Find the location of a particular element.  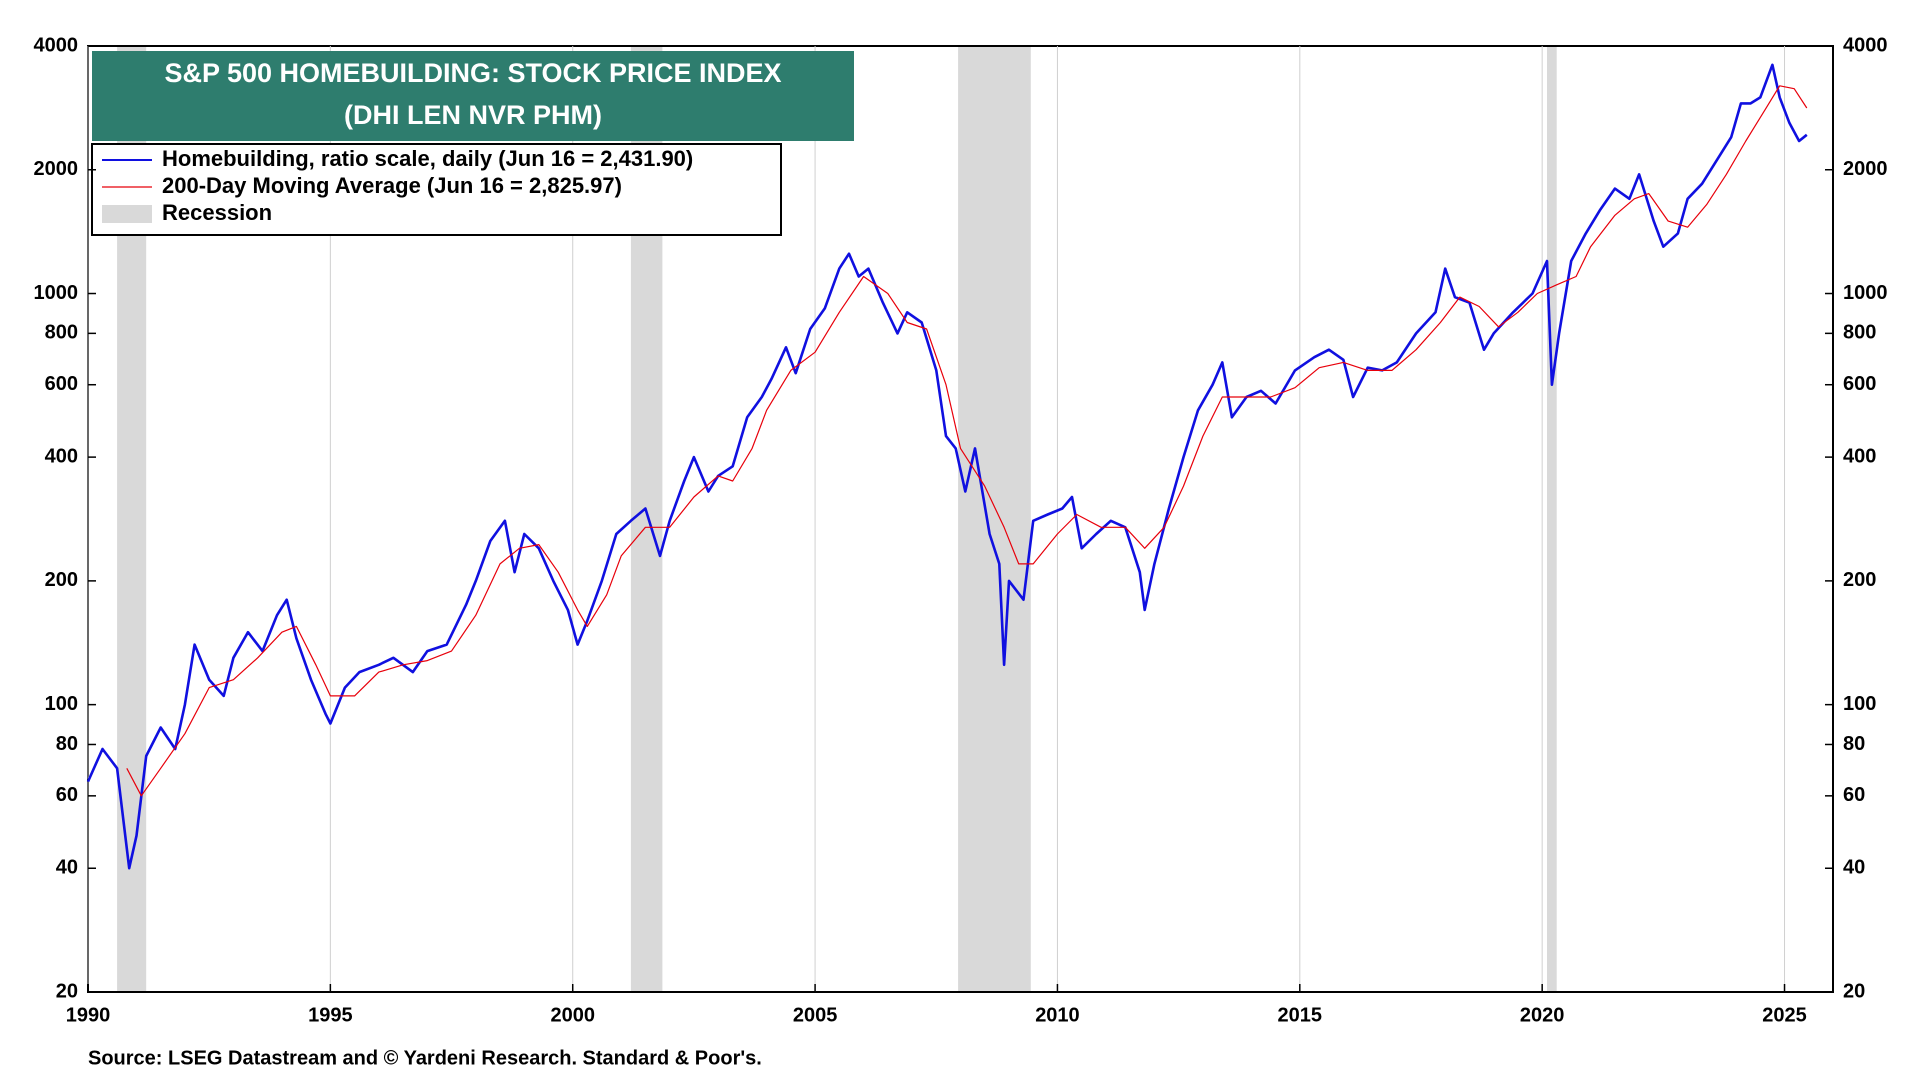

title-box is located at coordinates (473, 96).